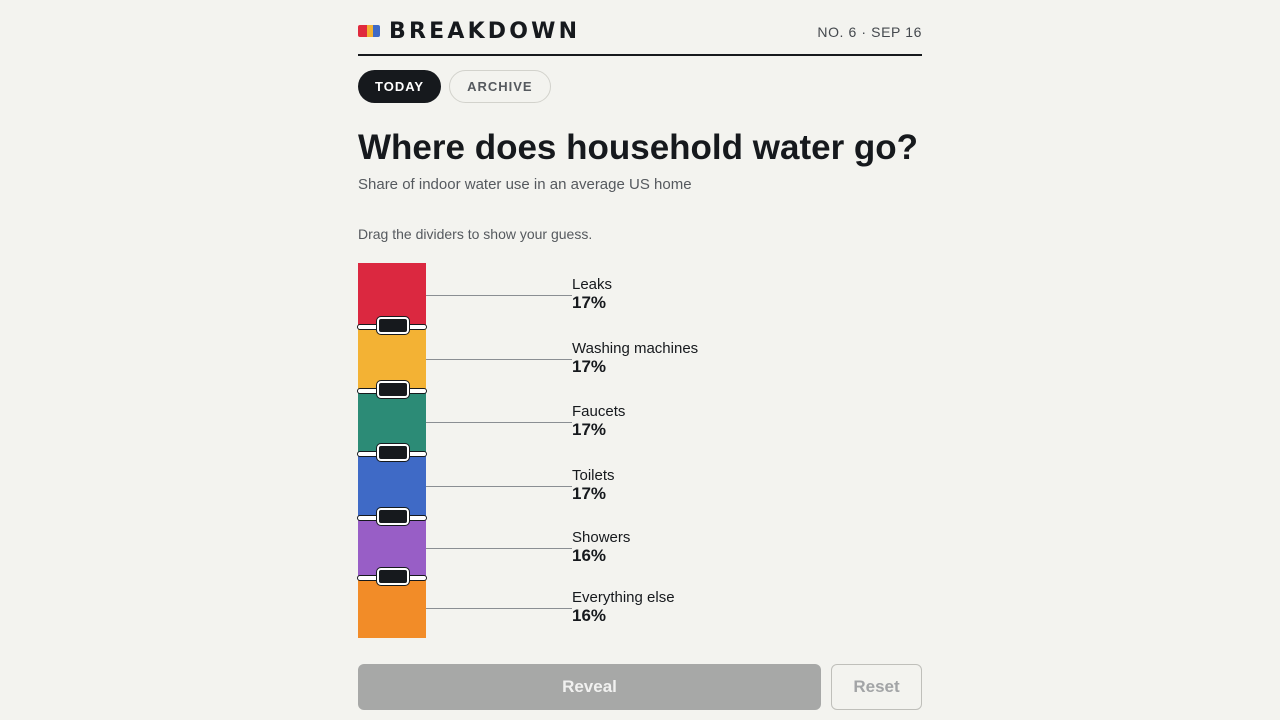  I want to click on category-label-faucets: Faucets 17%, so click(598, 421).